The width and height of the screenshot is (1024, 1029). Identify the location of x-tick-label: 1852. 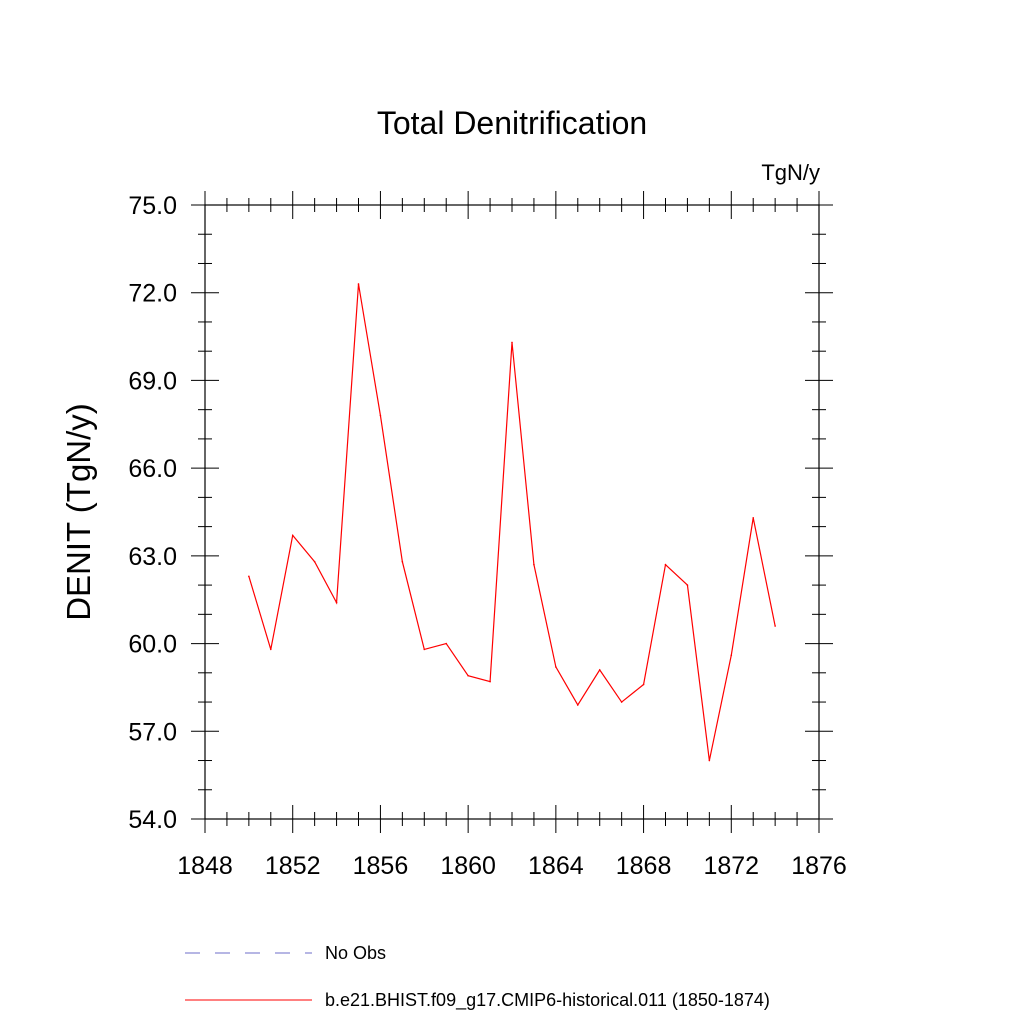
(293, 866).